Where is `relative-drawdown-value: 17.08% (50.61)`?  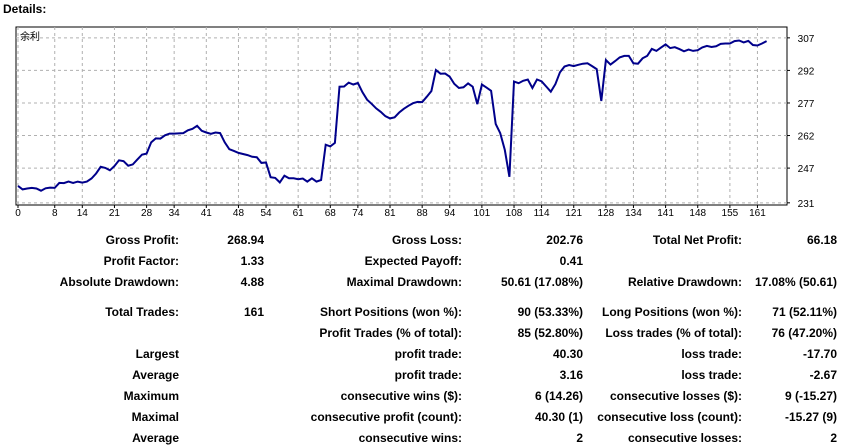
relative-drawdown-value: 17.08% (50.61) is located at coordinates (795, 282).